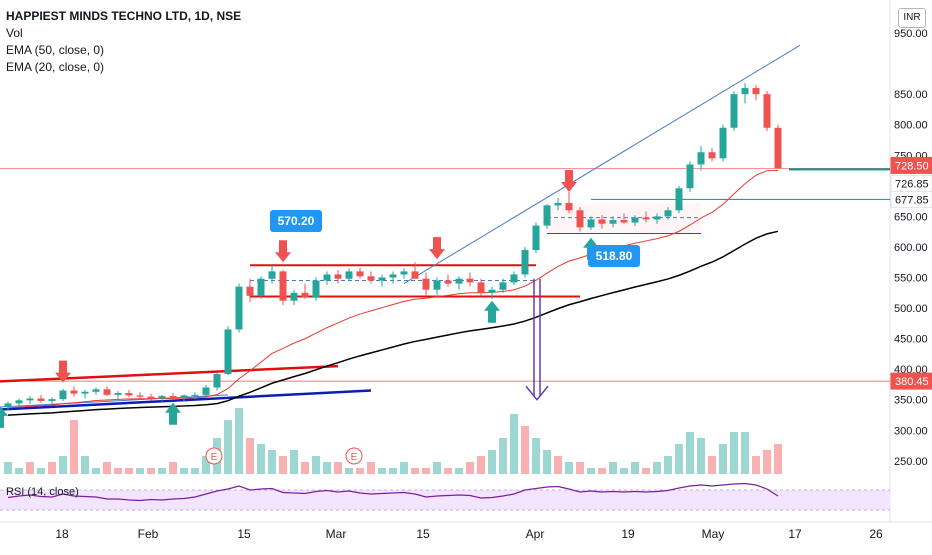 The height and width of the screenshot is (555, 932). I want to click on down-arrow-icon, so click(569, 180).